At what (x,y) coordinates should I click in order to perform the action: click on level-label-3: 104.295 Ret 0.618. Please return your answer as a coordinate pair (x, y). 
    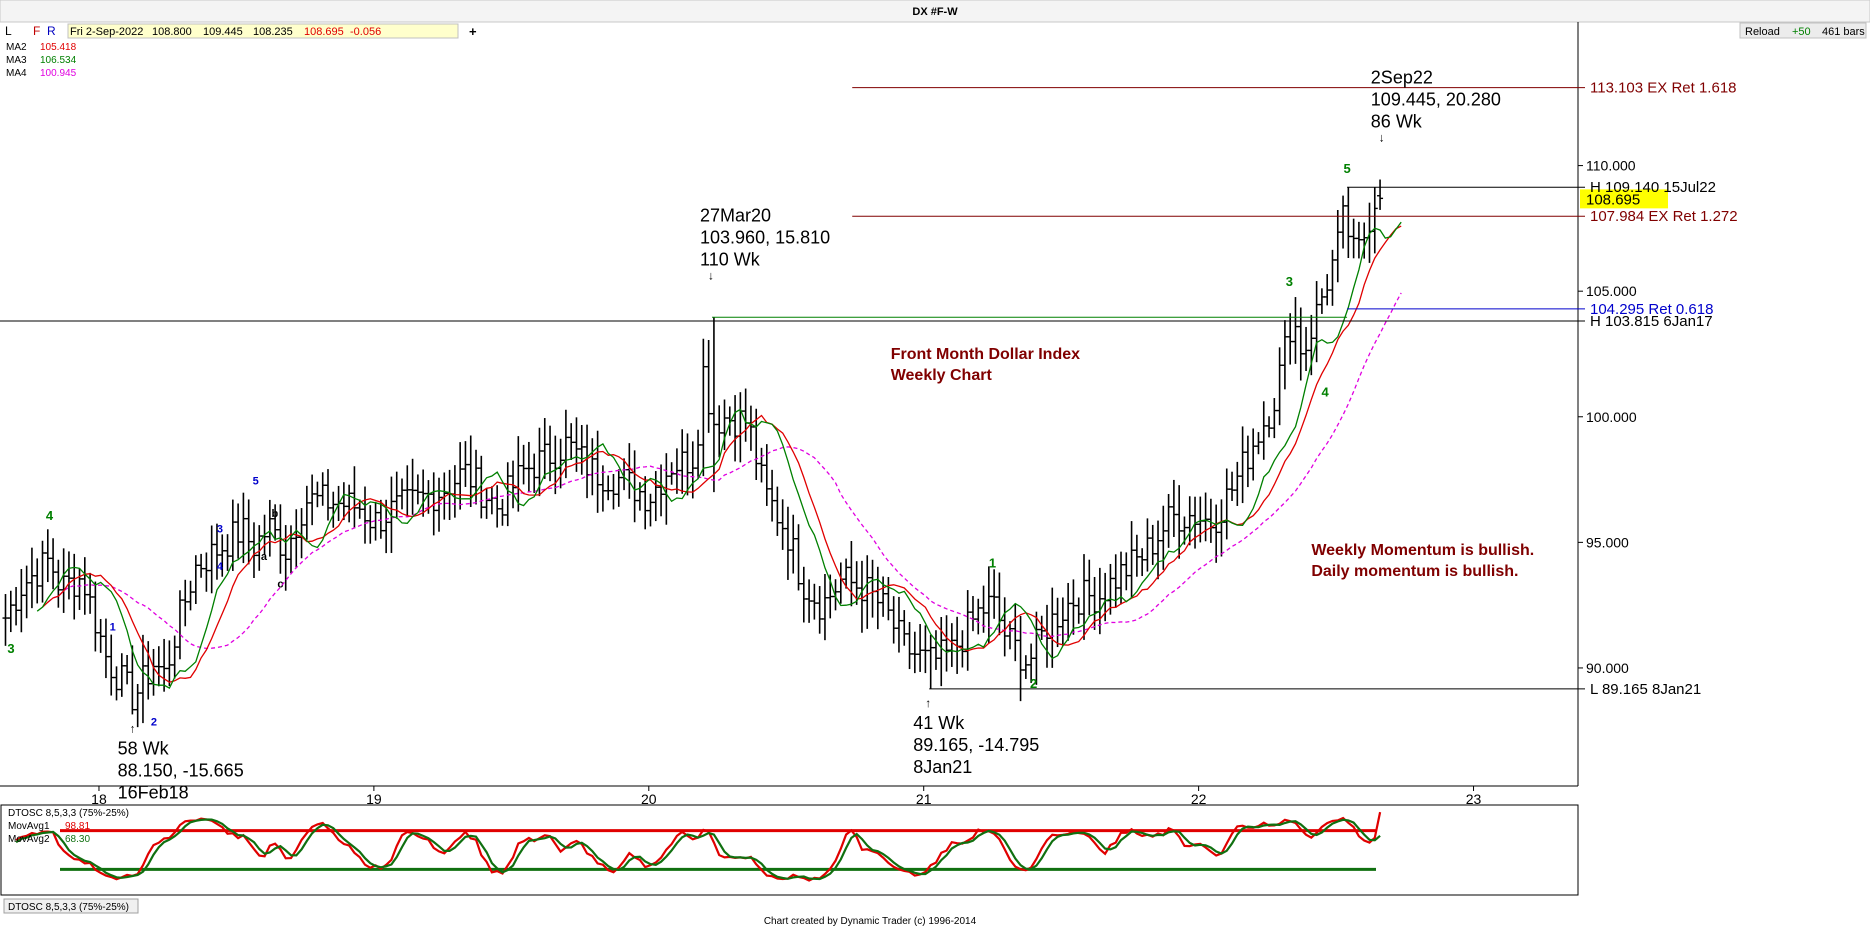
    Looking at the image, I should click on (1651, 309).